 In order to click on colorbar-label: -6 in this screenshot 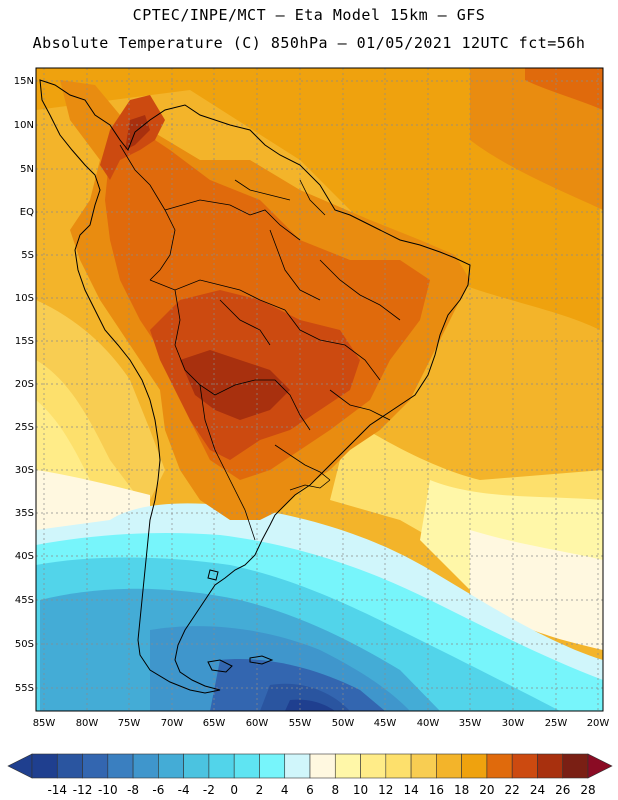, I will do `click(158, 790)`.